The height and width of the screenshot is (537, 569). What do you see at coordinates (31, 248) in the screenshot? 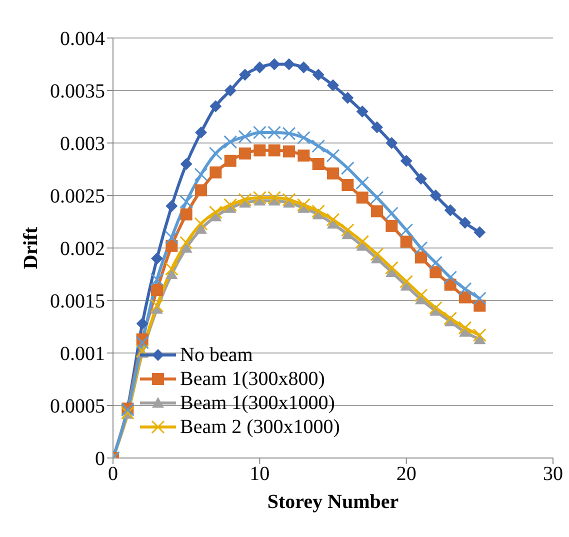
I see `y-axis-title: Drift` at bounding box center [31, 248].